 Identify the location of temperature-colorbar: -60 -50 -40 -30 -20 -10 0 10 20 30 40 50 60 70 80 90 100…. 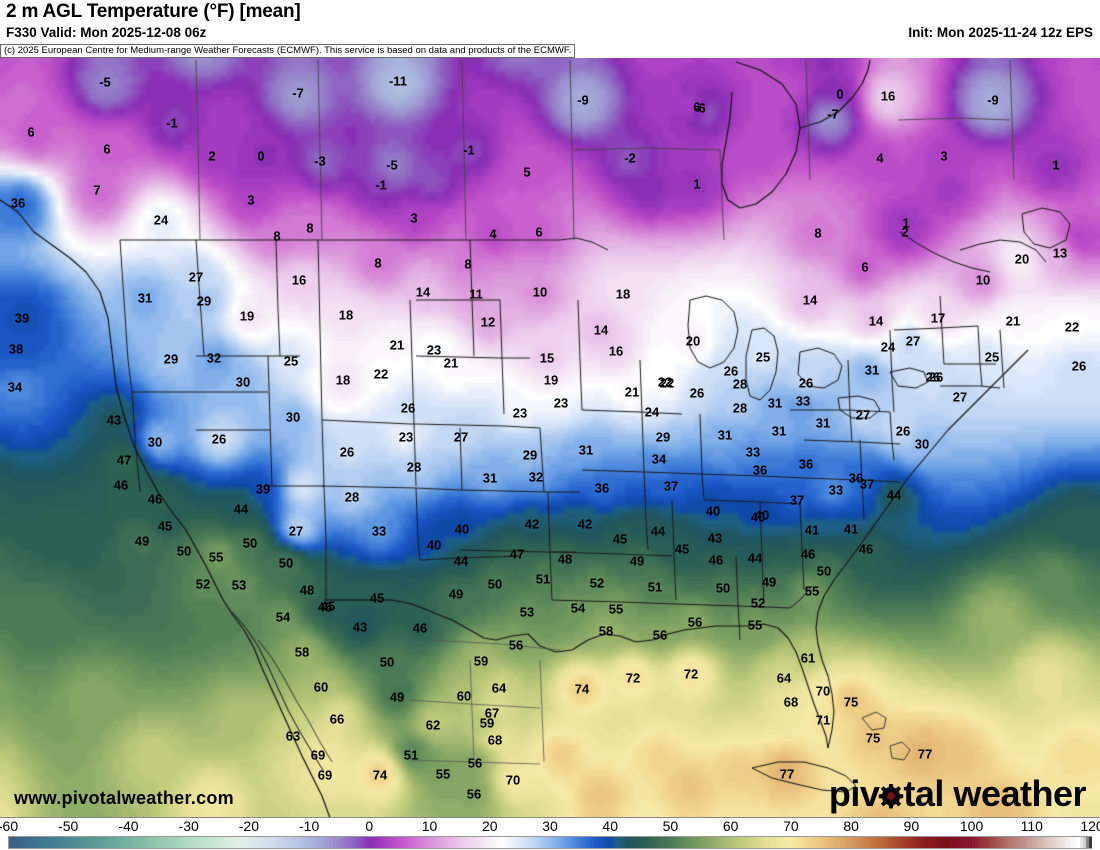
(550, 834).